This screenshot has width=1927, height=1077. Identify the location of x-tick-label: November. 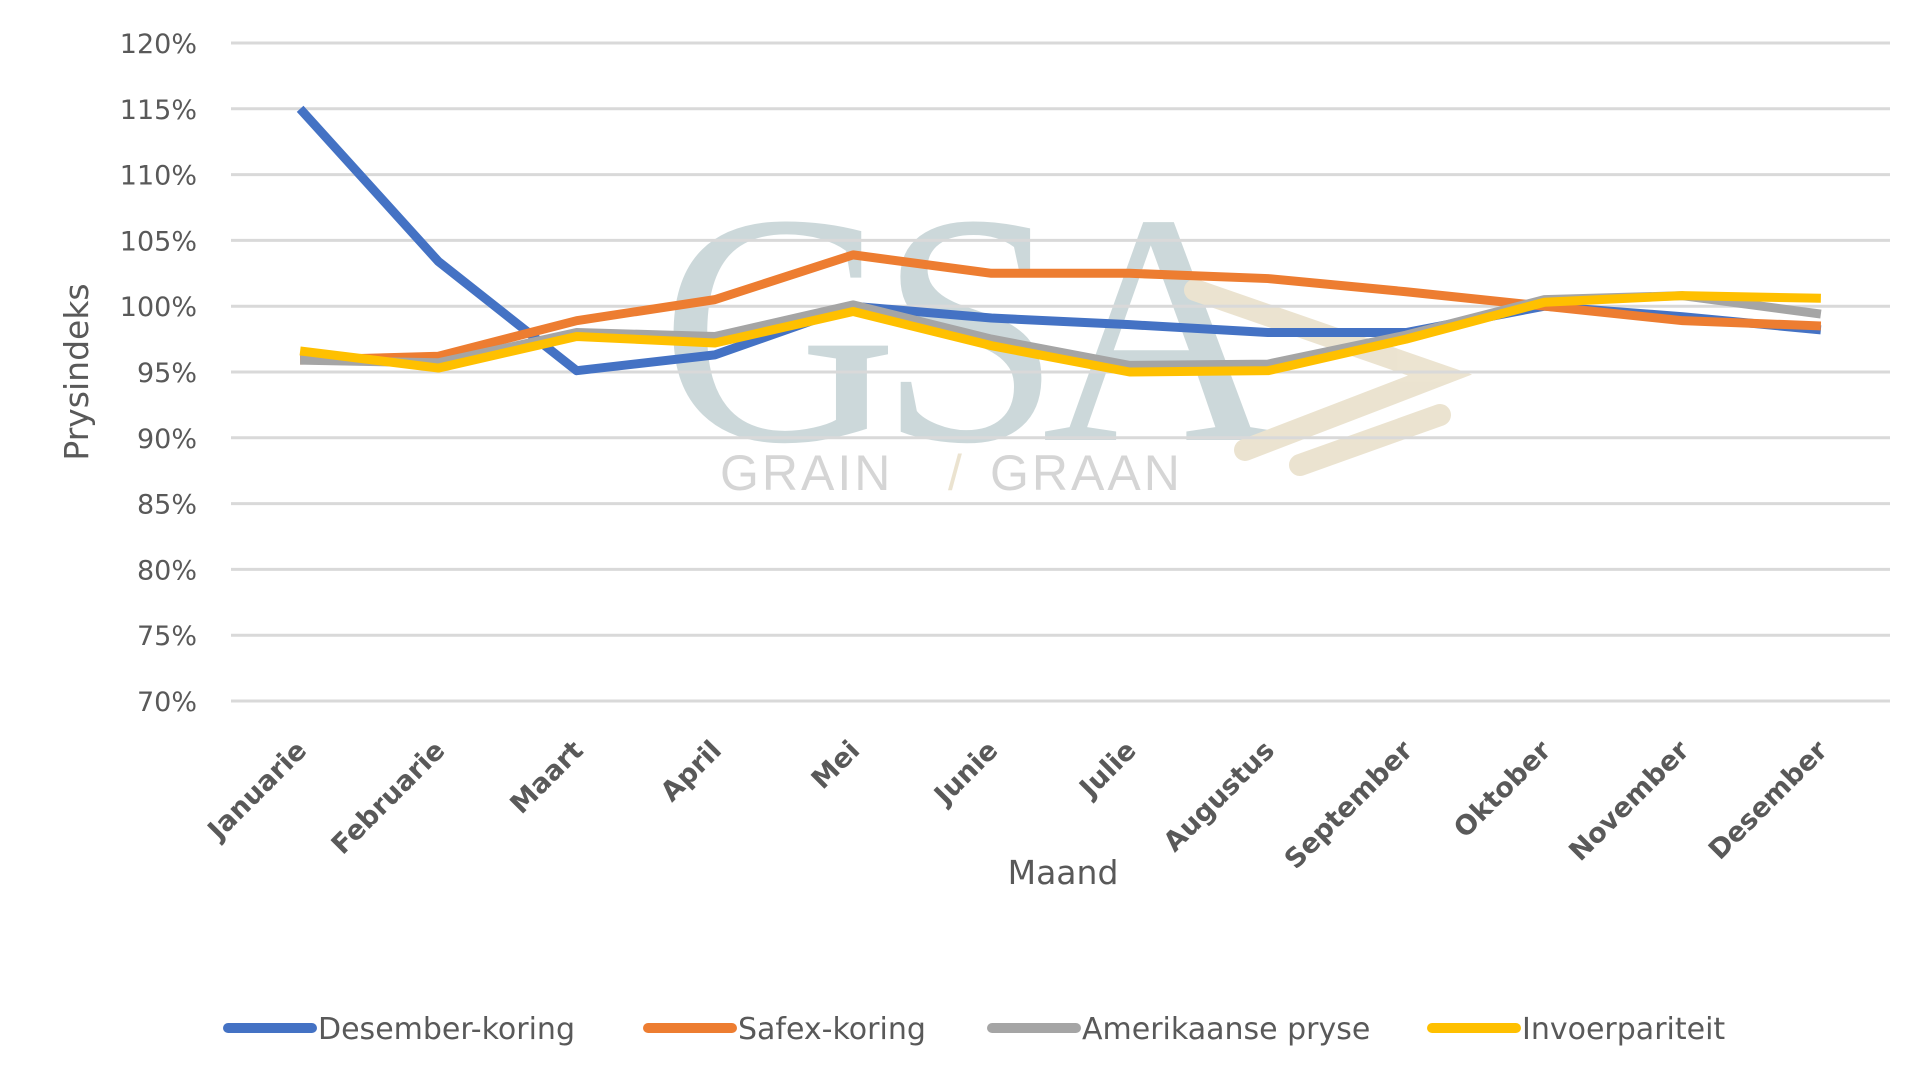
(1629, 801).